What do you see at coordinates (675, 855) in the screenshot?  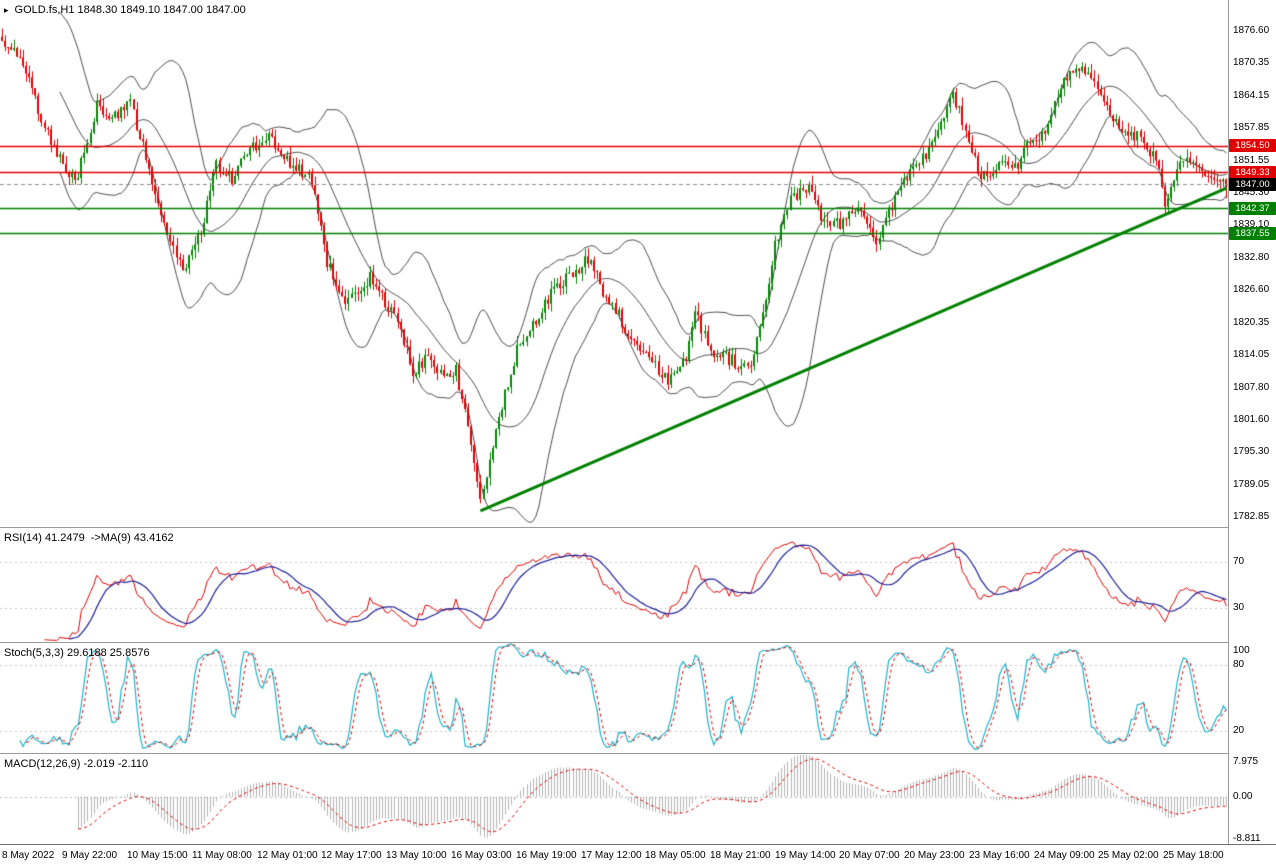 I see `time-tick-label: 18 May 05:00` at bounding box center [675, 855].